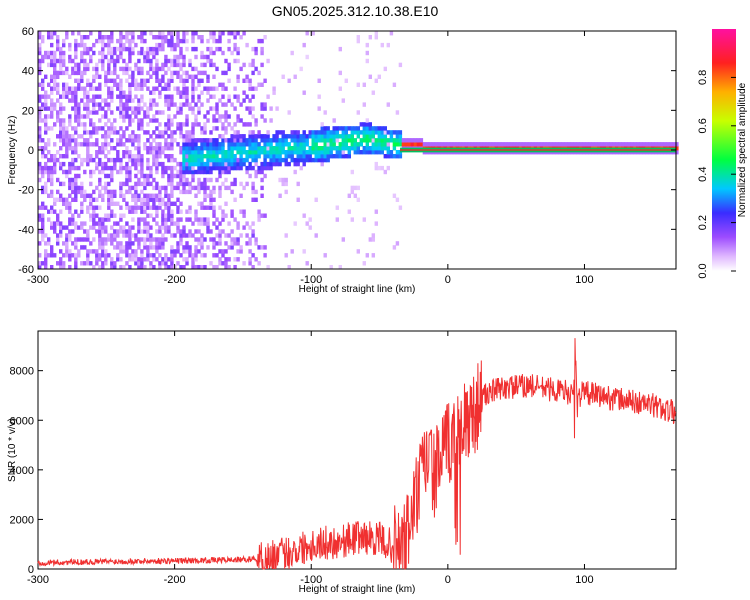 This screenshot has width=750, height=600. What do you see at coordinates (716, 174) in the screenshot?
I see `colorbar-ticks: 0.00.20.40.60.8` at bounding box center [716, 174].